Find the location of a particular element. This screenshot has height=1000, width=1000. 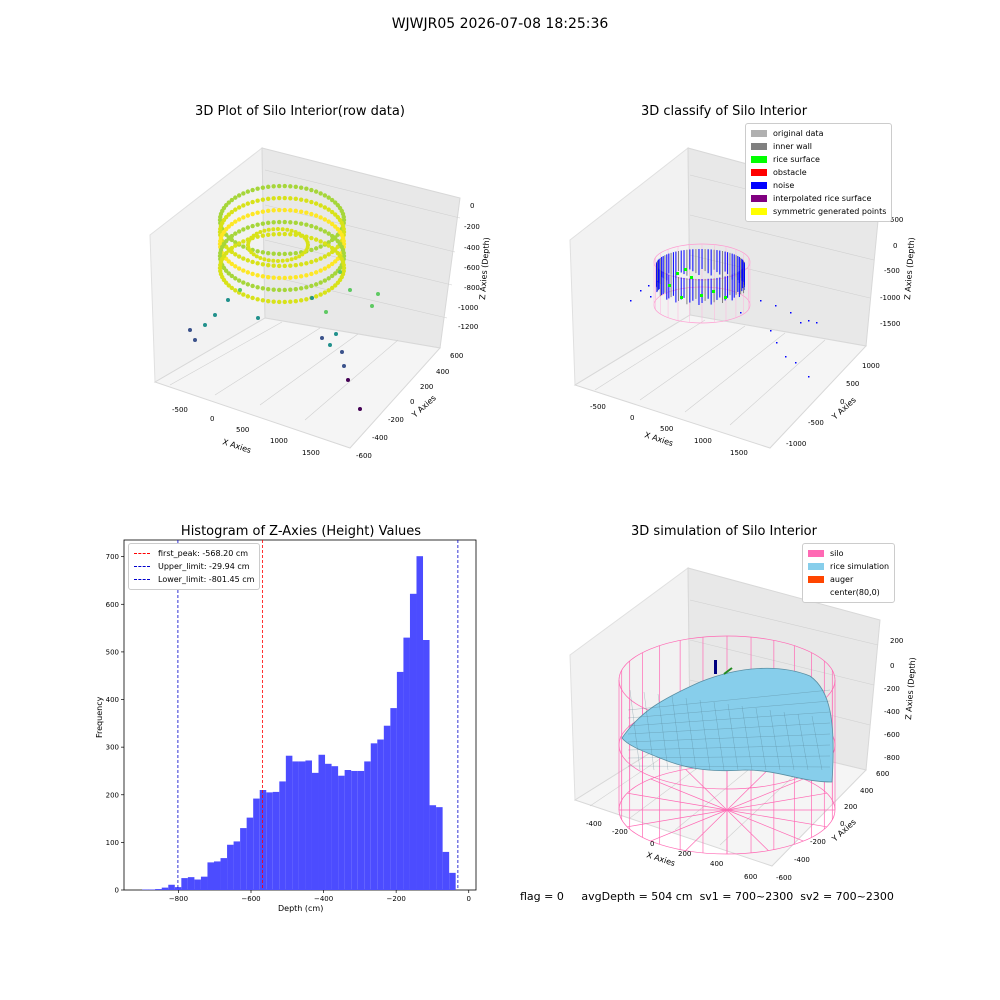

classify-ytick: 1000 is located at coordinates (871, 366).